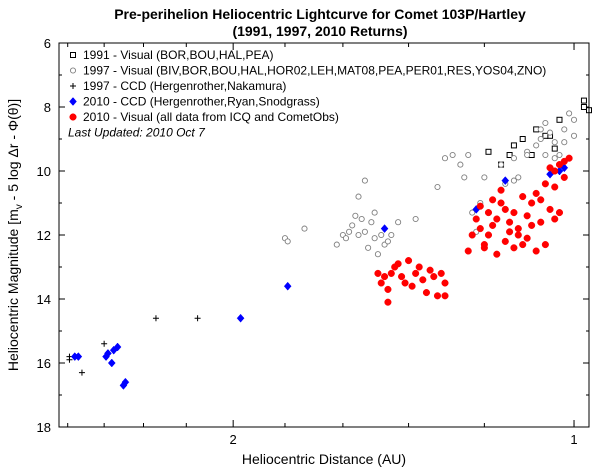 Image resolution: width=593 pixels, height=473 pixels. I want to click on x-axis-label: Heliocentric Distance (AU), so click(324, 459).